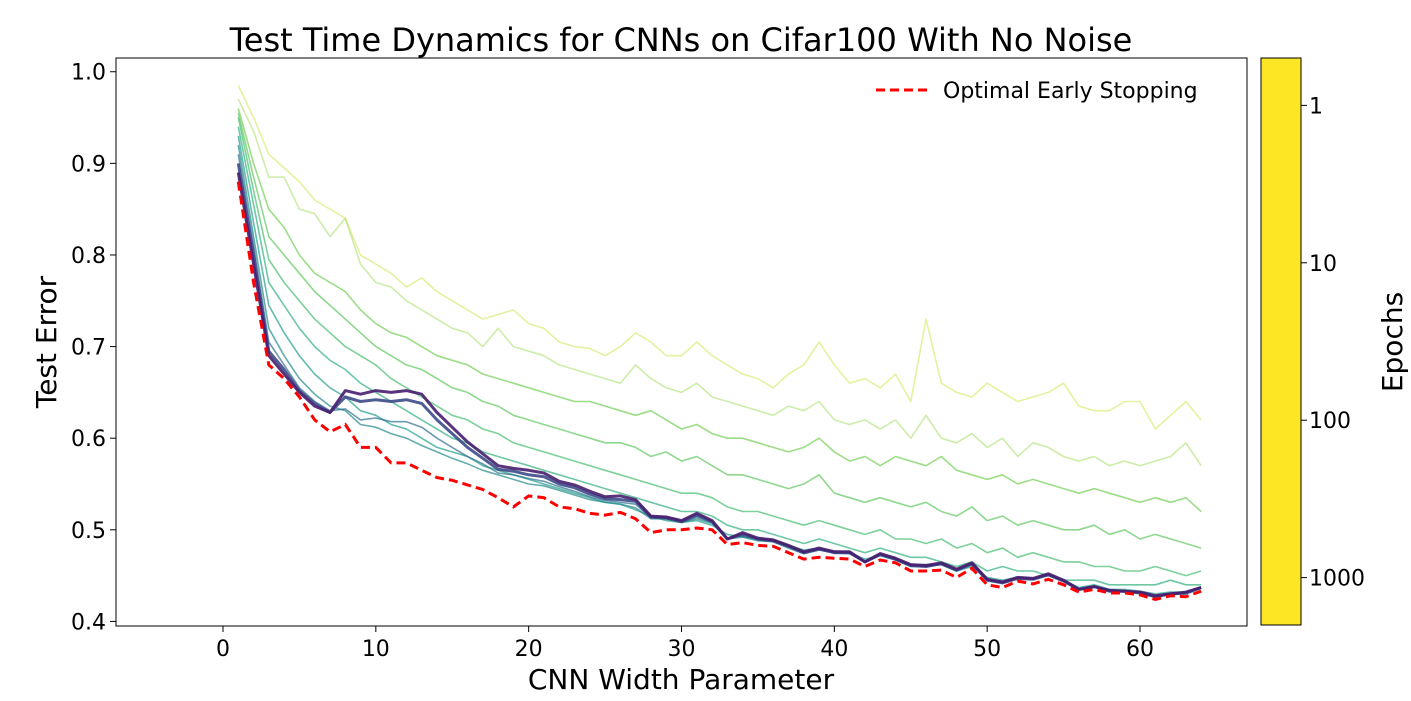  What do you see at coordinates (682, 649) in the screenshot?
I see `x-tick-label: 30` at bounding box center [682, 649].